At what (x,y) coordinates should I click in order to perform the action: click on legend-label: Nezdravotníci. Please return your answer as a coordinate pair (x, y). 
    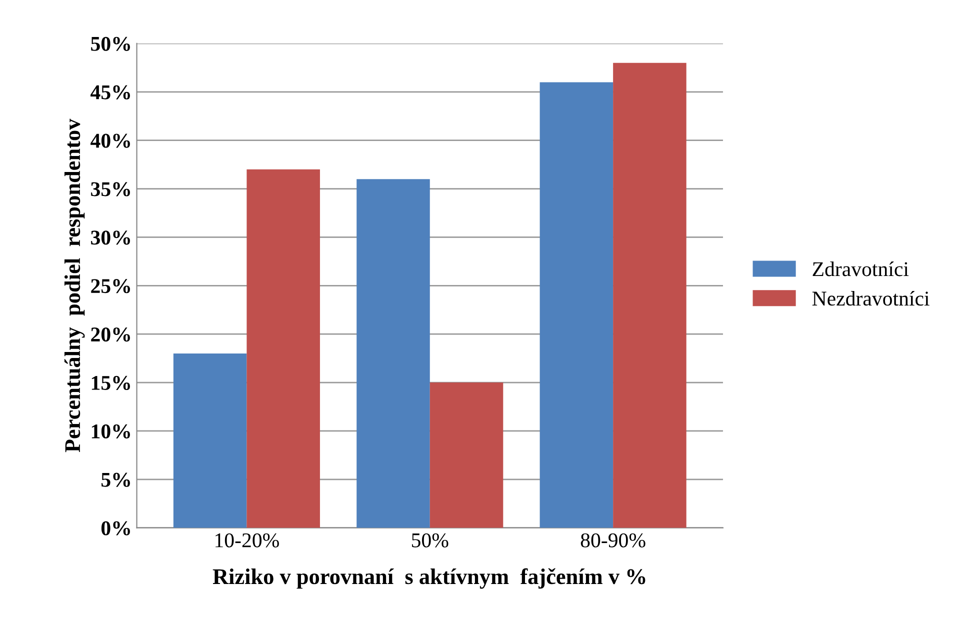
    Looking at the image, I should click on (871, 298).